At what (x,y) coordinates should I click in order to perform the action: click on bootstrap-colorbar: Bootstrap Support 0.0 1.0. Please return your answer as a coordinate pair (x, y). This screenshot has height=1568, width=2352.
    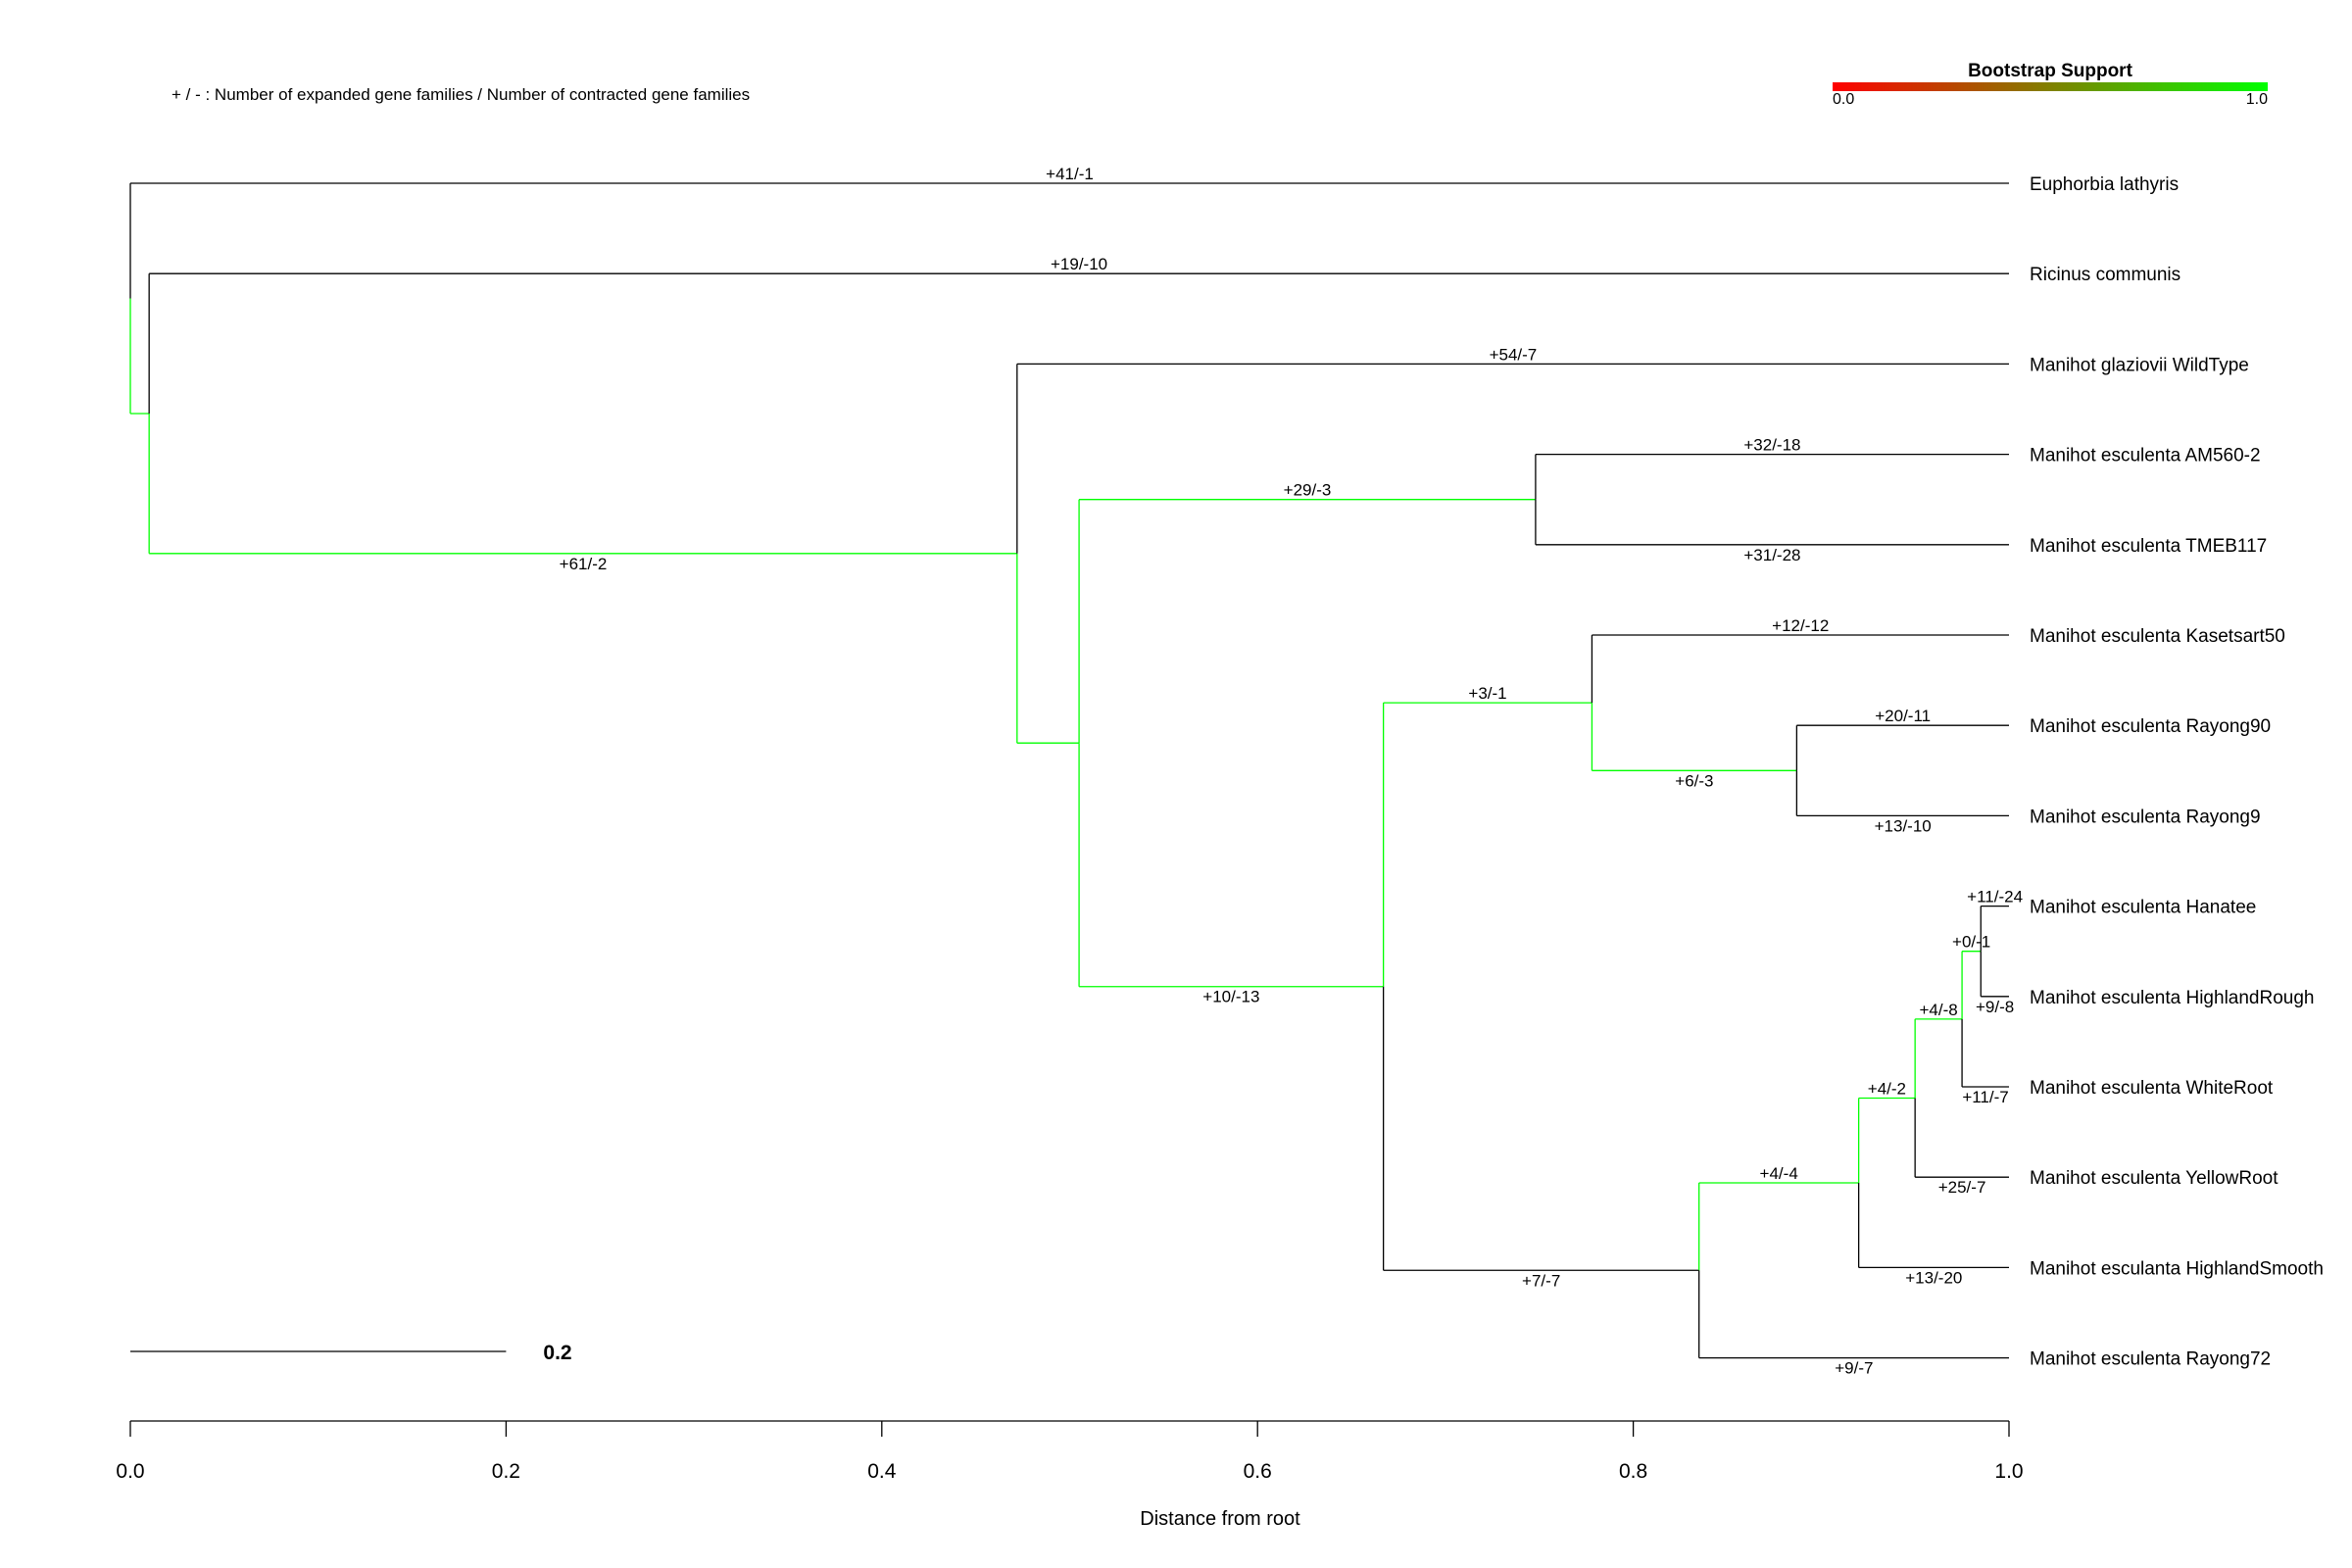
    Looking at the image, I should click on (2050, 84).